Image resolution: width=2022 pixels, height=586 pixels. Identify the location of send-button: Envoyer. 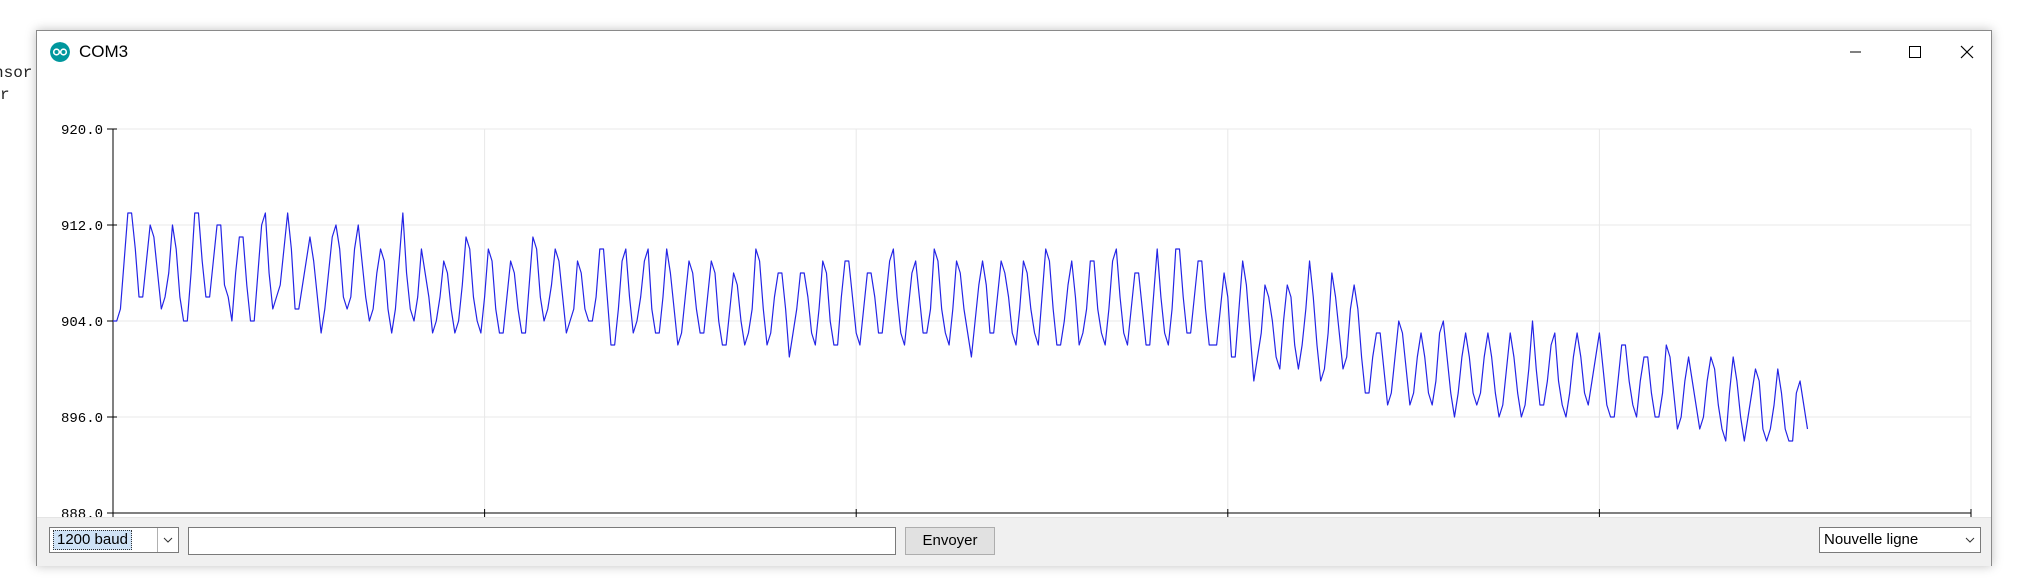
(950, 541).